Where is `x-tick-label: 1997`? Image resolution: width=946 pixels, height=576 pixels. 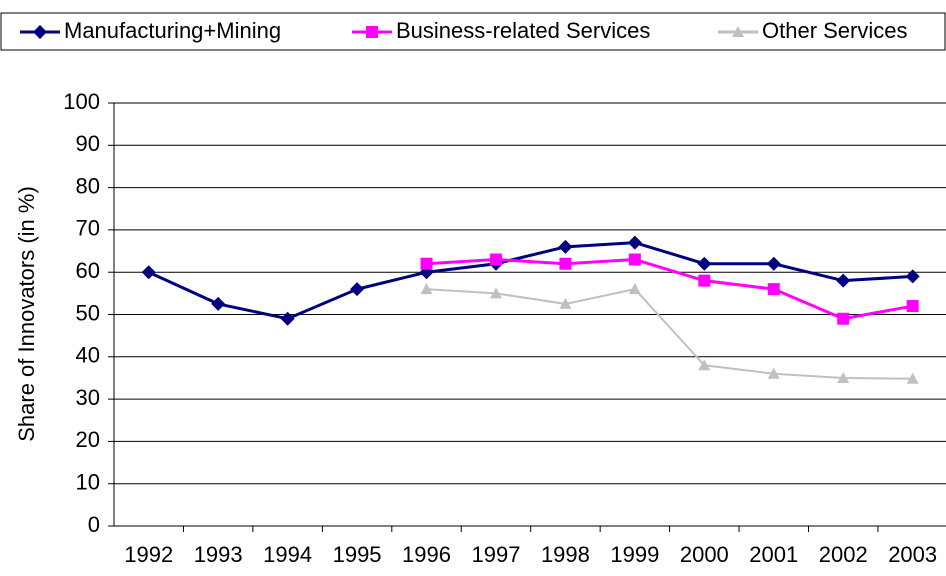
x-tick-label: 1997 is located at coordinates (495, 554).